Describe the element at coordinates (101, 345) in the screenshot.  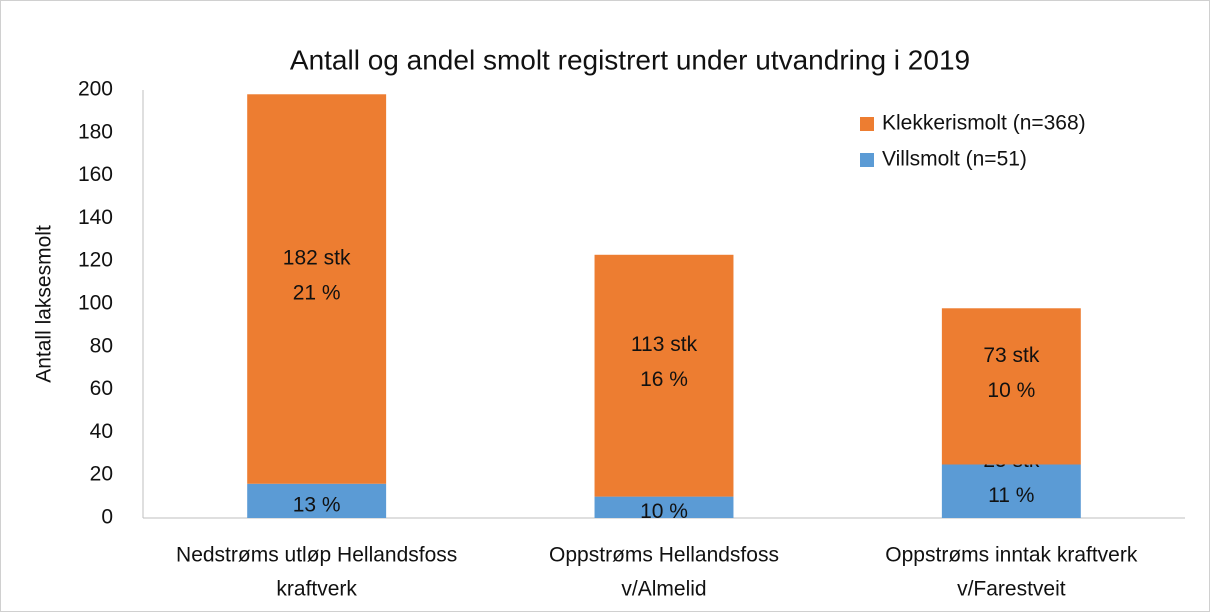
I see `y-tick-label: 80` at that location.